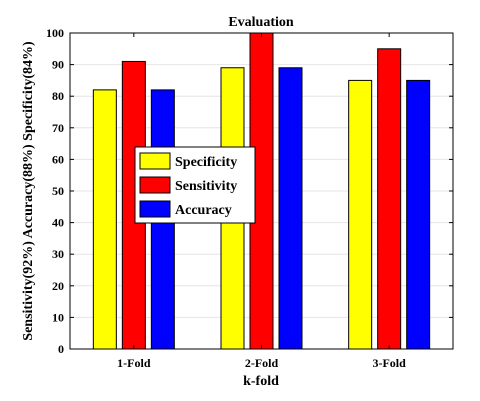 Image resolution: width=480 pixels, height=401 pixels. What do you see at coordinates (58, 96) in the screenshot?
I see `y-tick-label: 80` at bounding box center [58, 96].